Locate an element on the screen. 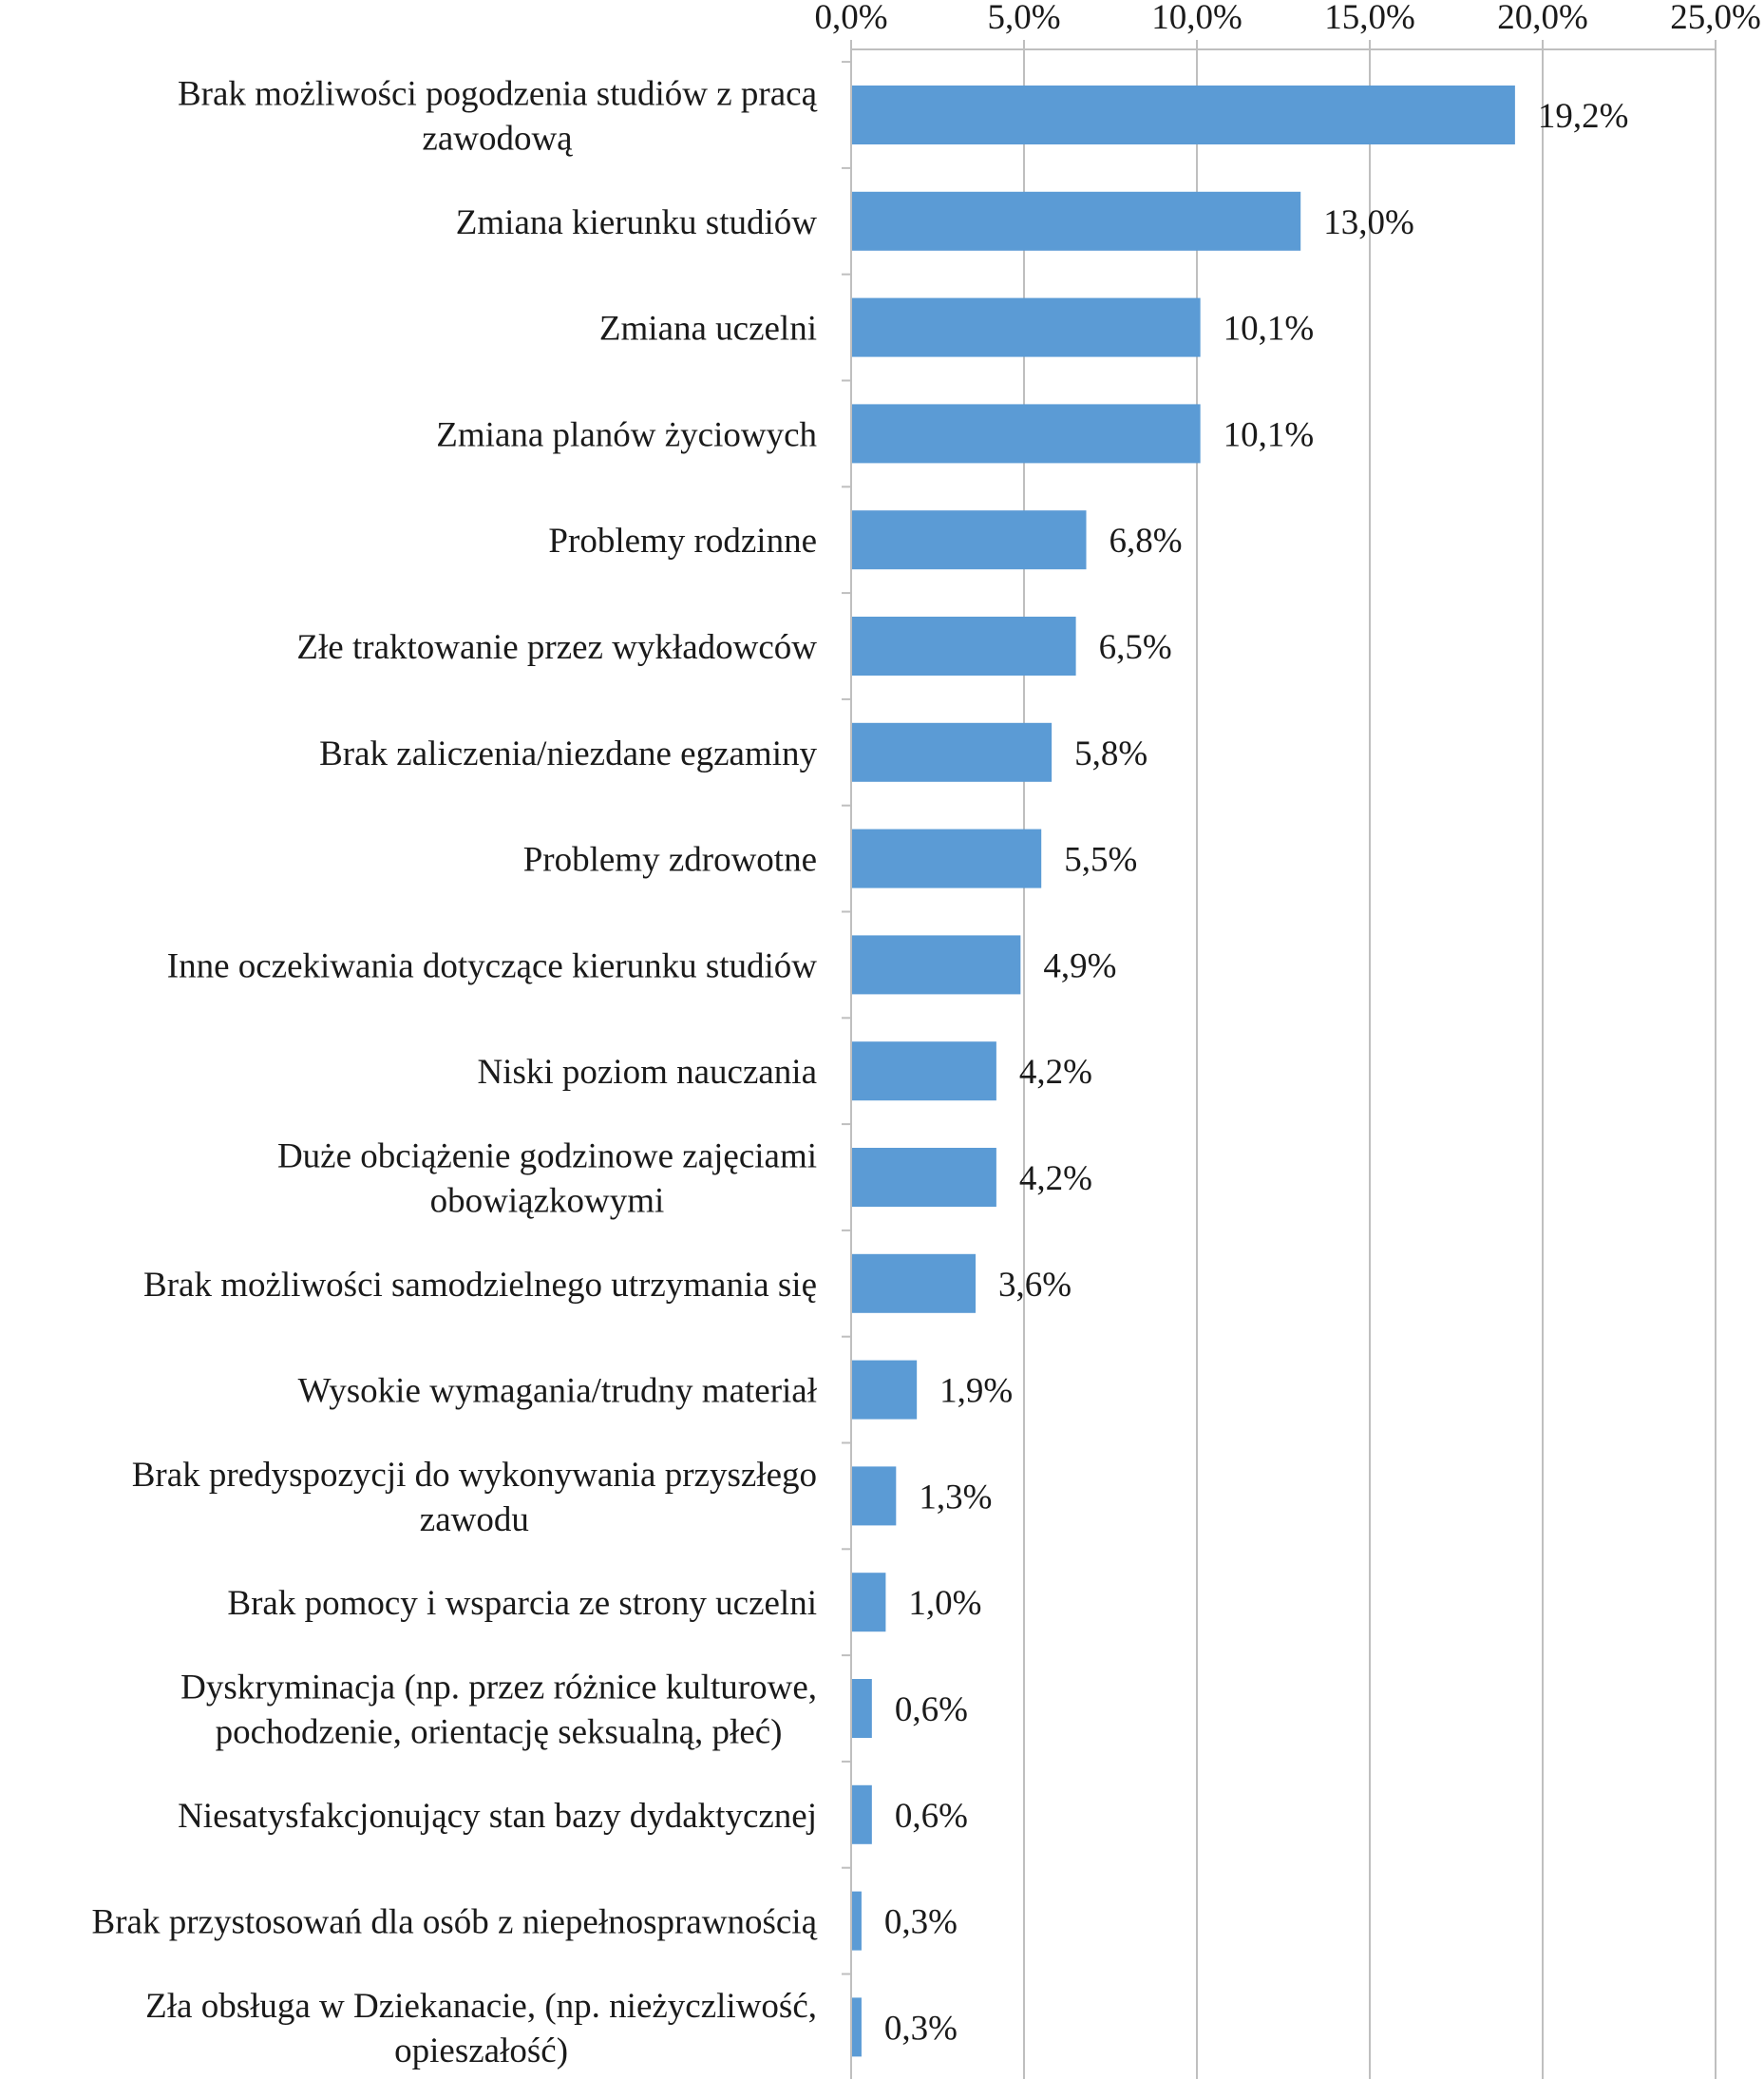 The height and width of the screenshot is (2079, 1764). x-tick-label: 20,0% is located at coordinates (1542, 18).